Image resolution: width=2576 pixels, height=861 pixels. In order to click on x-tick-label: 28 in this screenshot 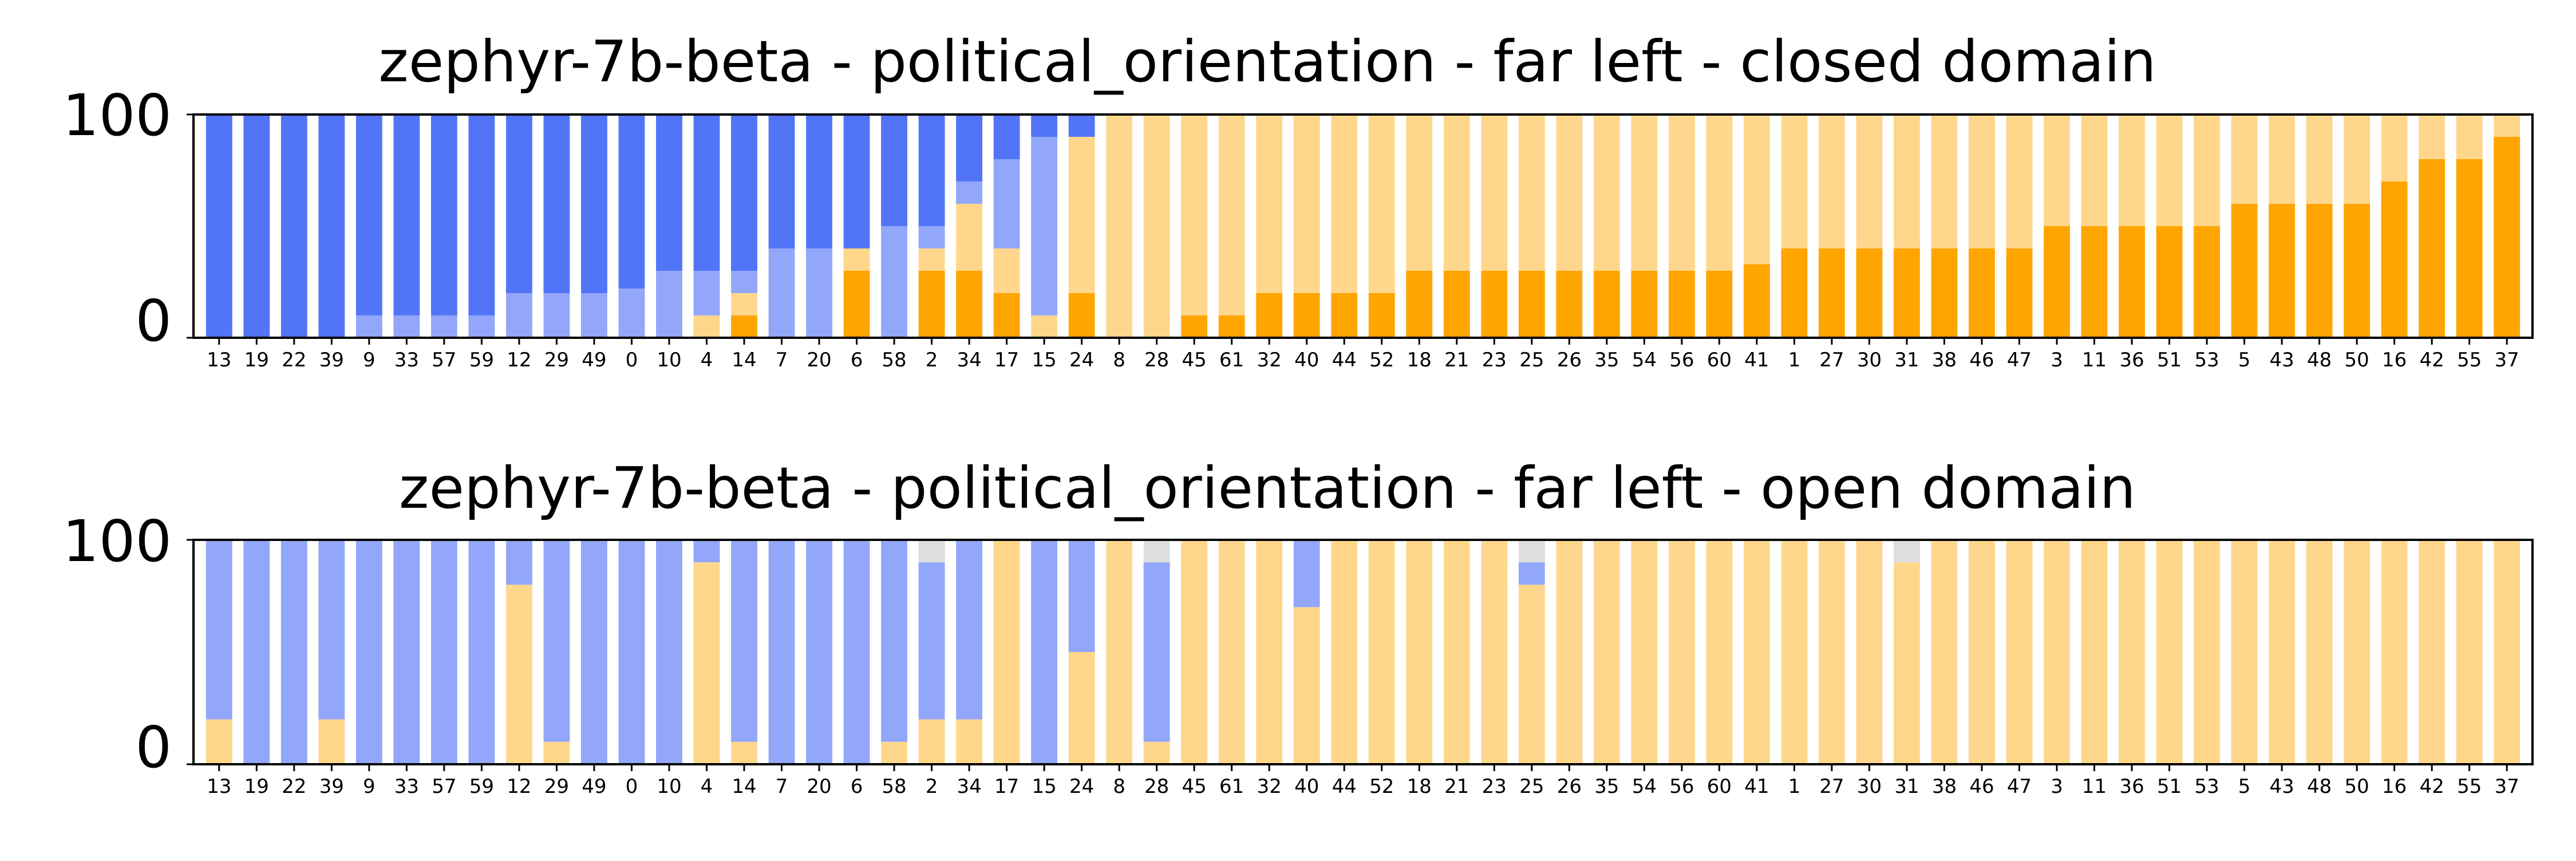, I will do `click(1156, 360)`.